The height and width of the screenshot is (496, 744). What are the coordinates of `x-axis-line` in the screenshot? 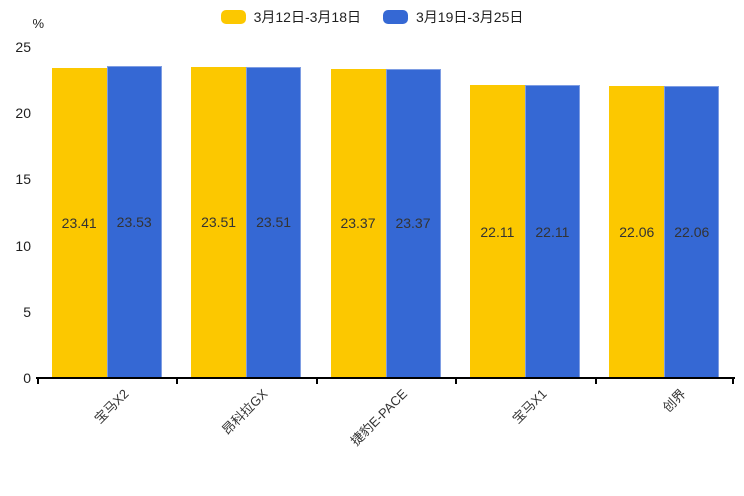 It's located at (385, 378).